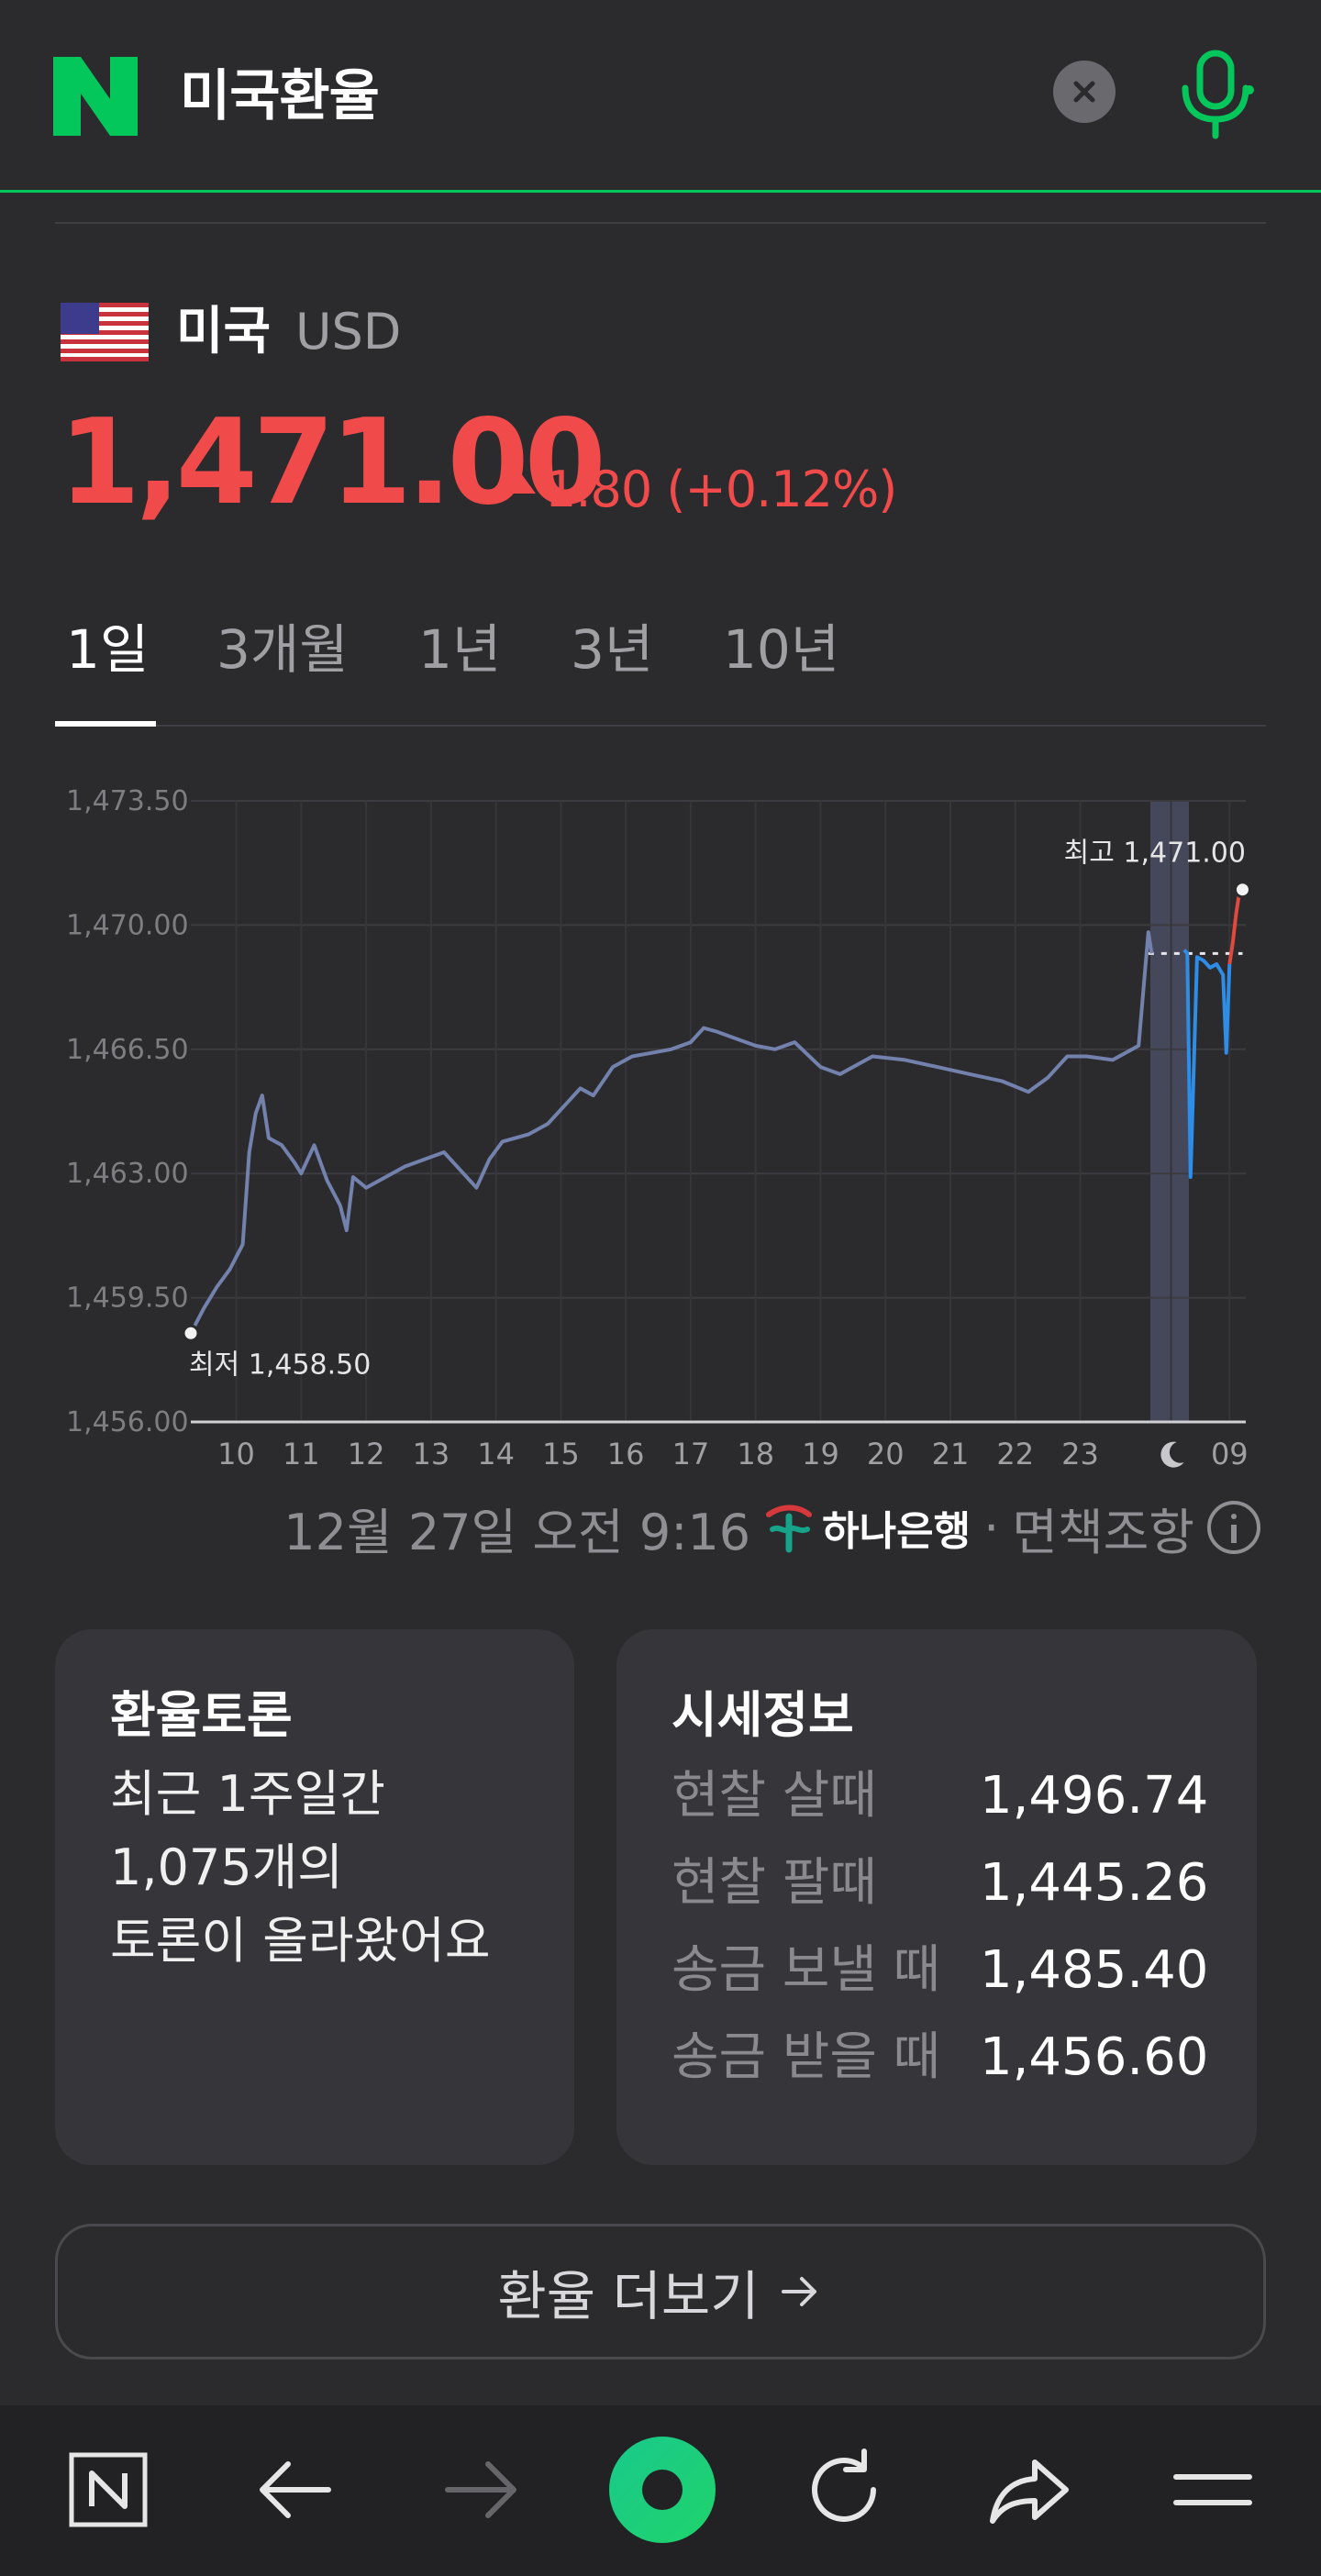  I want to click on refresh-icon, so click(844, 2490).